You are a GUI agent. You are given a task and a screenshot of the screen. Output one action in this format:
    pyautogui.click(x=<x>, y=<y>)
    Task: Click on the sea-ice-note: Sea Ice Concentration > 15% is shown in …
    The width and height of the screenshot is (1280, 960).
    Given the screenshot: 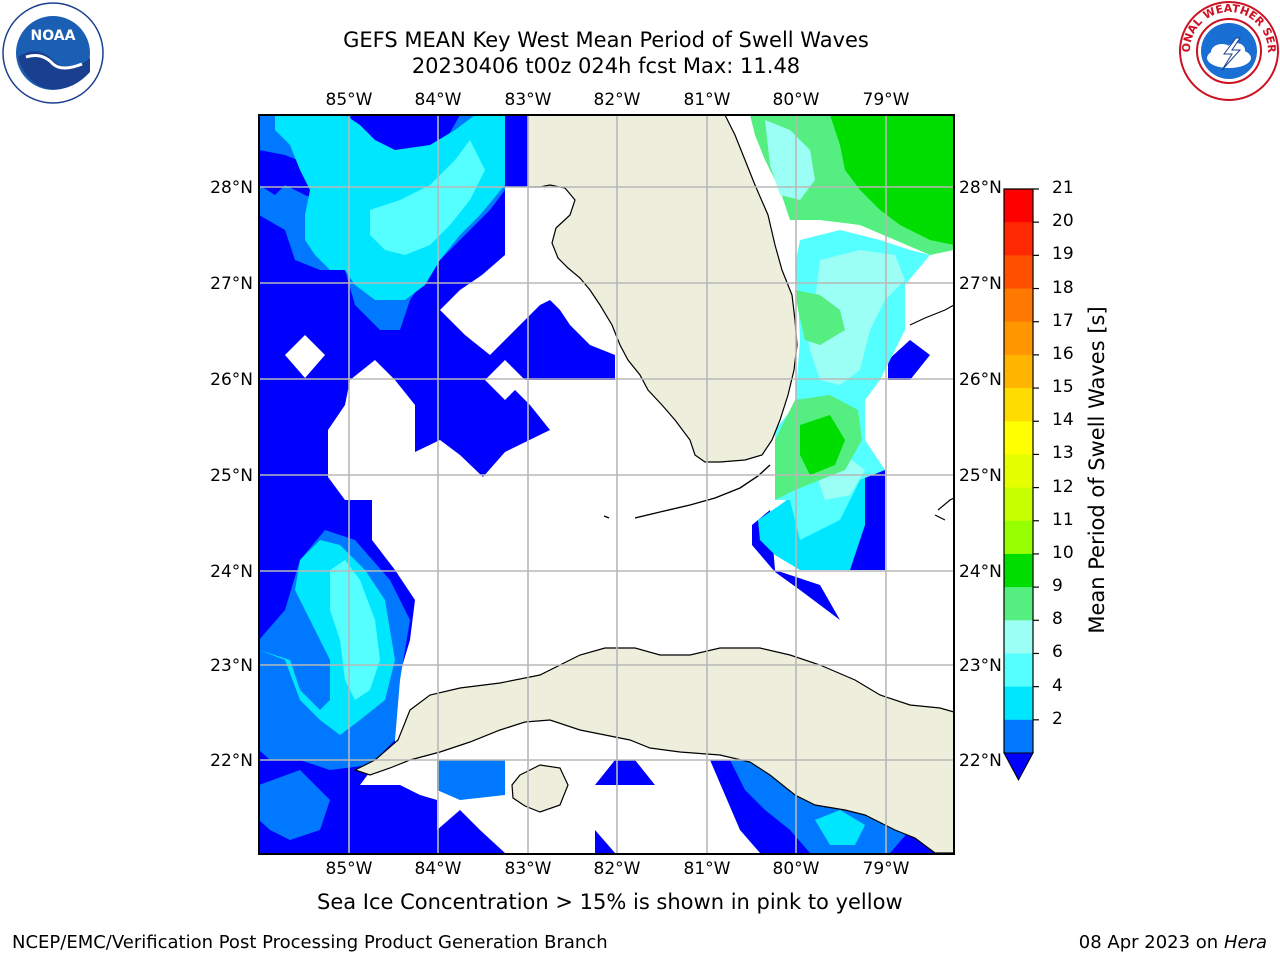 What is the action you would take?
    pyautogui.click(x=610, y=902)
    